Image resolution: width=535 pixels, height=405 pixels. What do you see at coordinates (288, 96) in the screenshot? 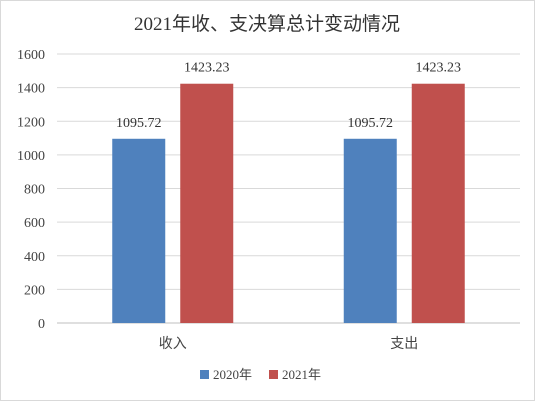
I see `data-label-layer: 1095.72 1423.23 1095.72 1423.23` at bounding box center [288, 96].